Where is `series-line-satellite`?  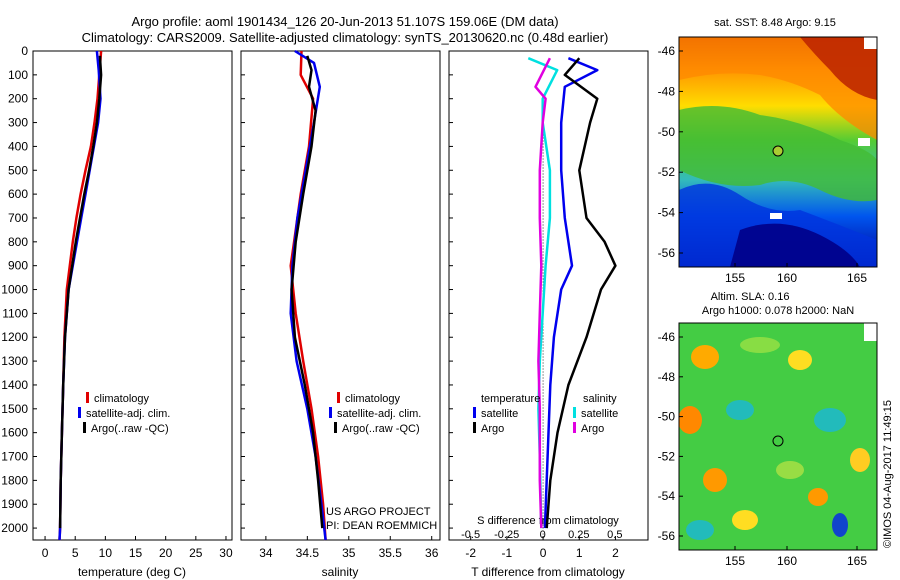 series-line-satellite is located at coordinates (571, 293).